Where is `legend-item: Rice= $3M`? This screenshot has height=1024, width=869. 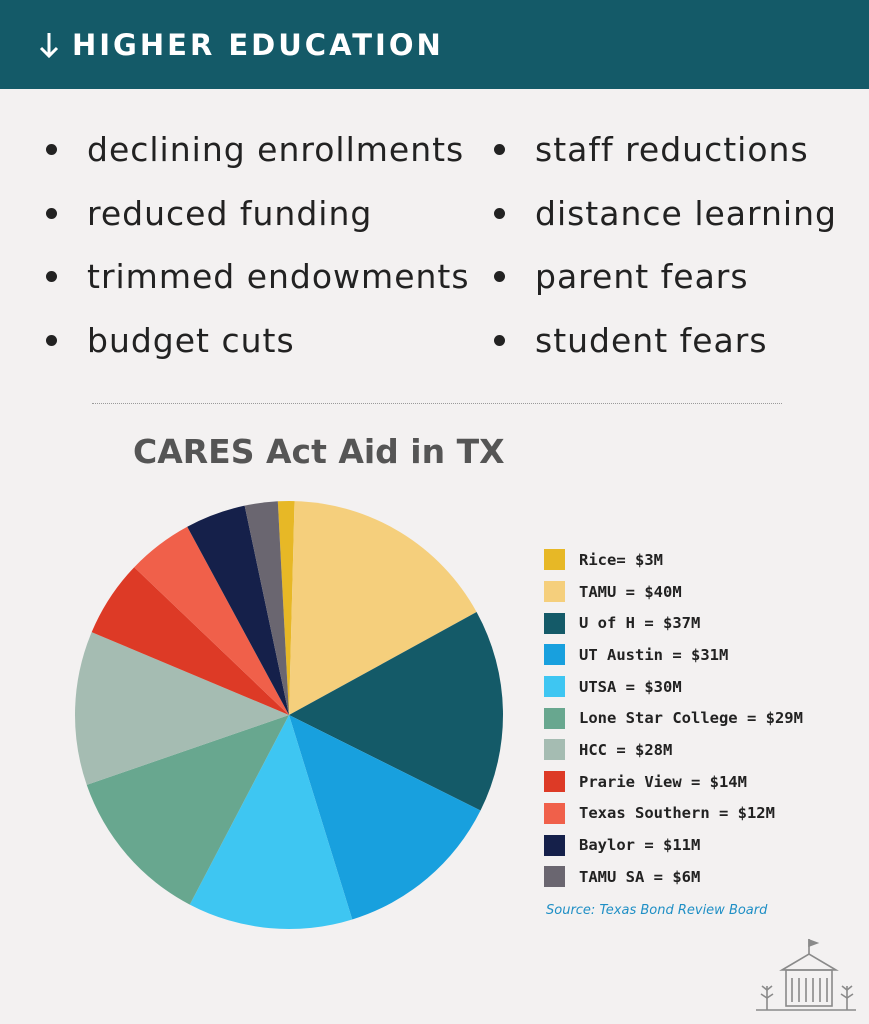 legend-item: Rice= $3M is located at coordinates (673, 560).